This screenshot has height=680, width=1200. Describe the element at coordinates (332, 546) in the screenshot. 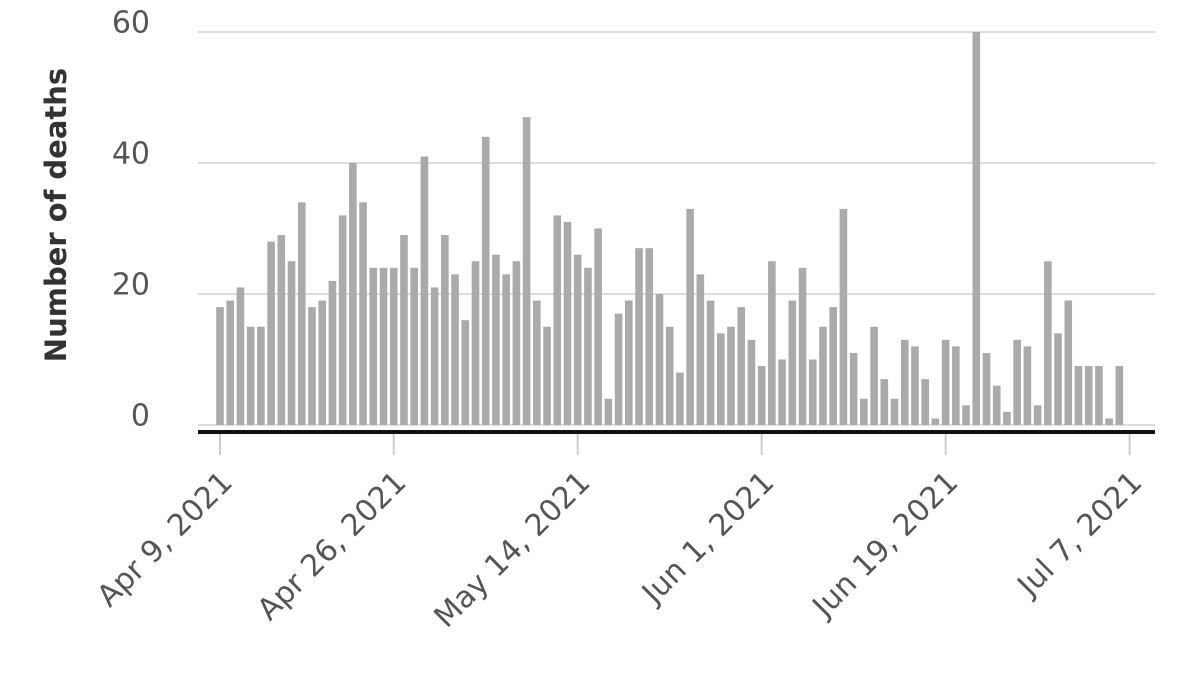

I see `x-tick-label: Apr 26, 2021` at that location.